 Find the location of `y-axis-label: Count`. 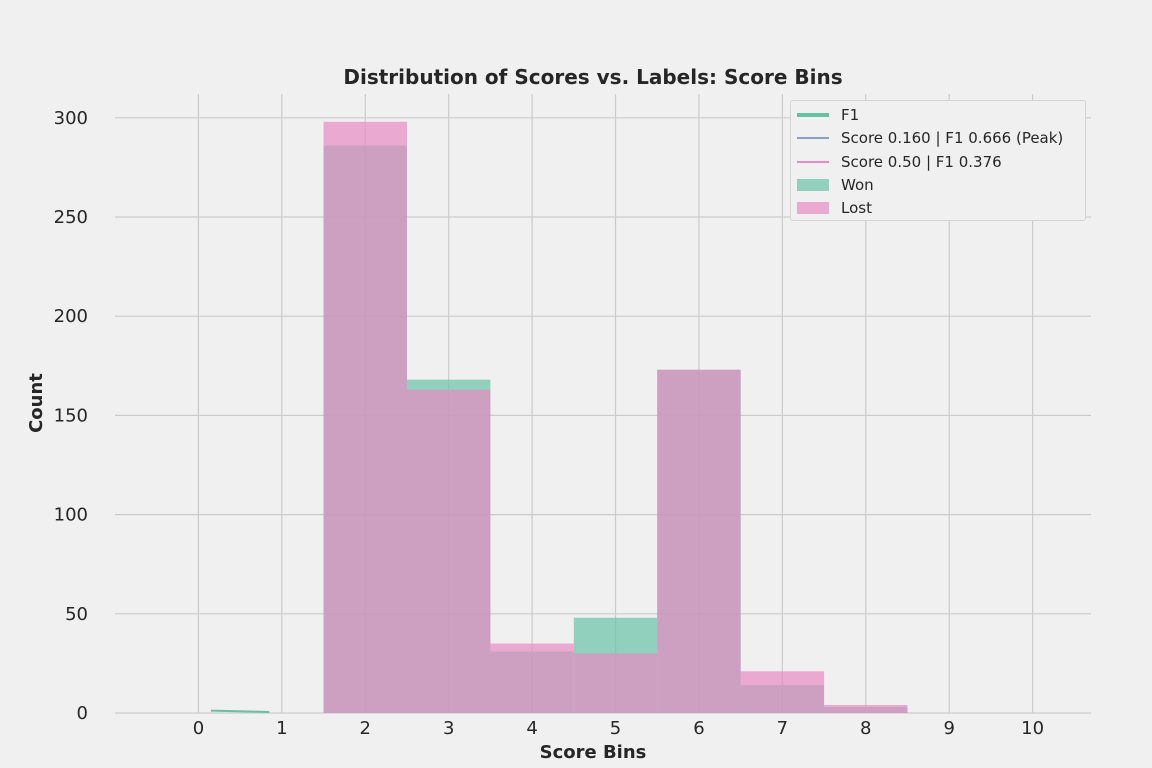

y-axis-label: Count is located at coordinates (36, 403).